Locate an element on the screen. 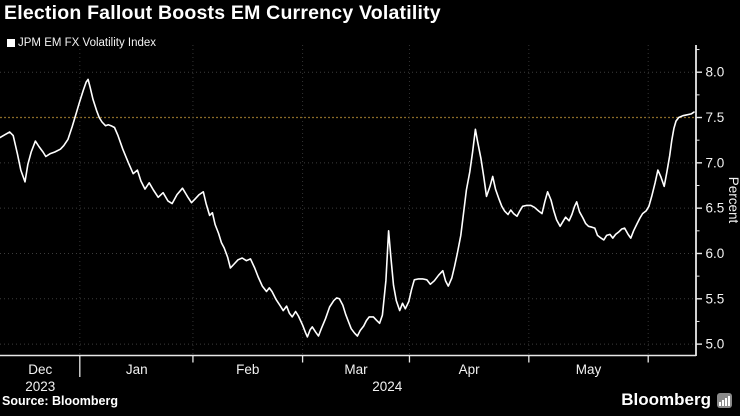  legend: JPM EM FX Volatility Index is located at coordinates (81, 43).